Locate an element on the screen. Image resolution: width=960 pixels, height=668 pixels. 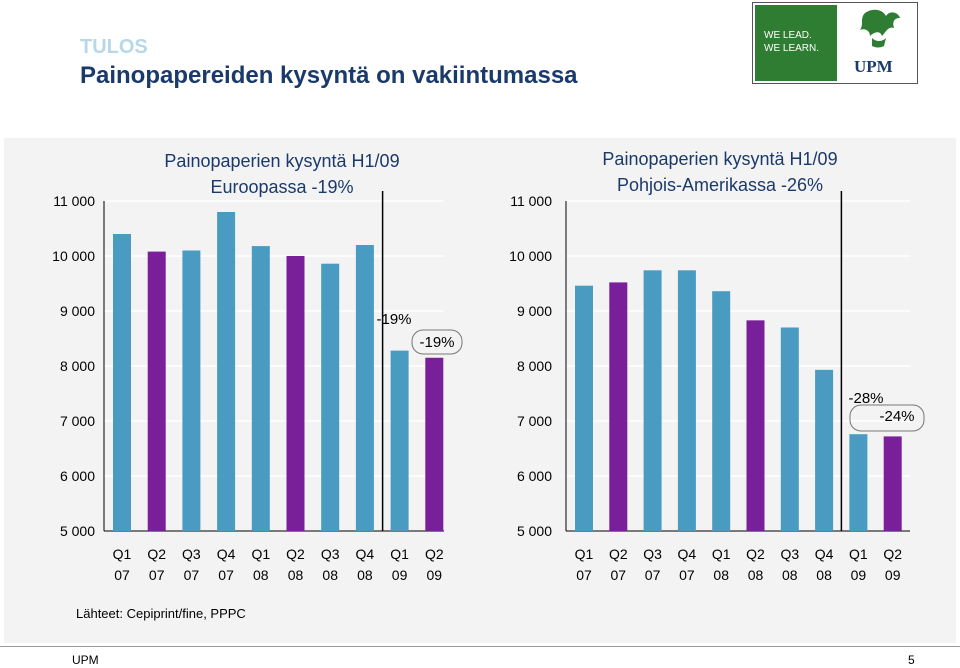
tagline-line-2: WE LEARN. is located at coordinates (791, 48).